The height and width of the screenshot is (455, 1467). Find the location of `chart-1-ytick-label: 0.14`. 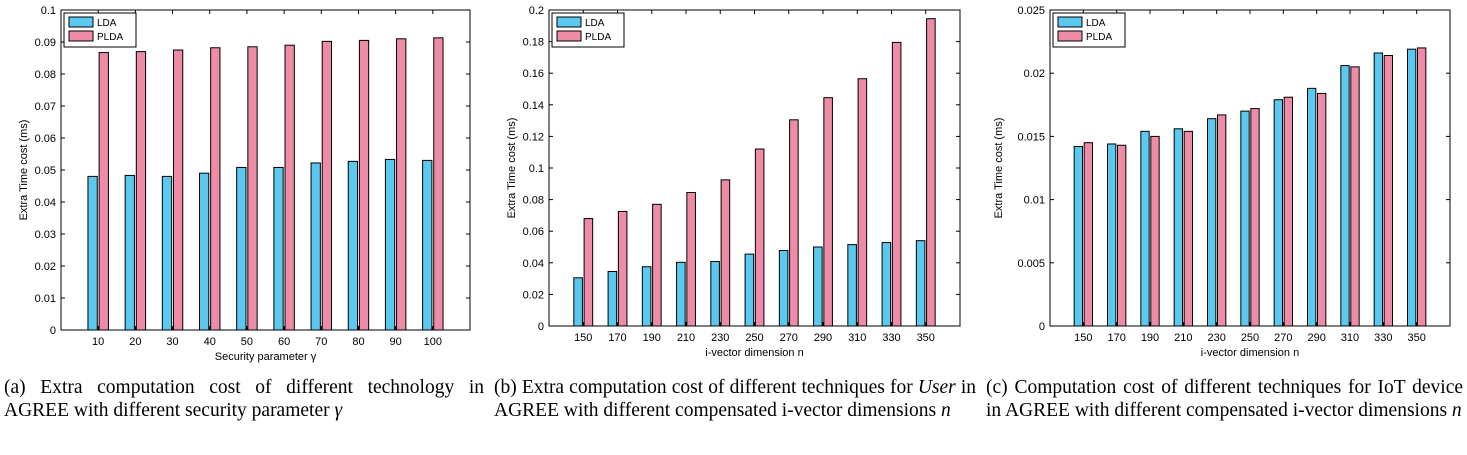

chart-1-ytick-label: 0.14 is located at coordinates (533, 106).